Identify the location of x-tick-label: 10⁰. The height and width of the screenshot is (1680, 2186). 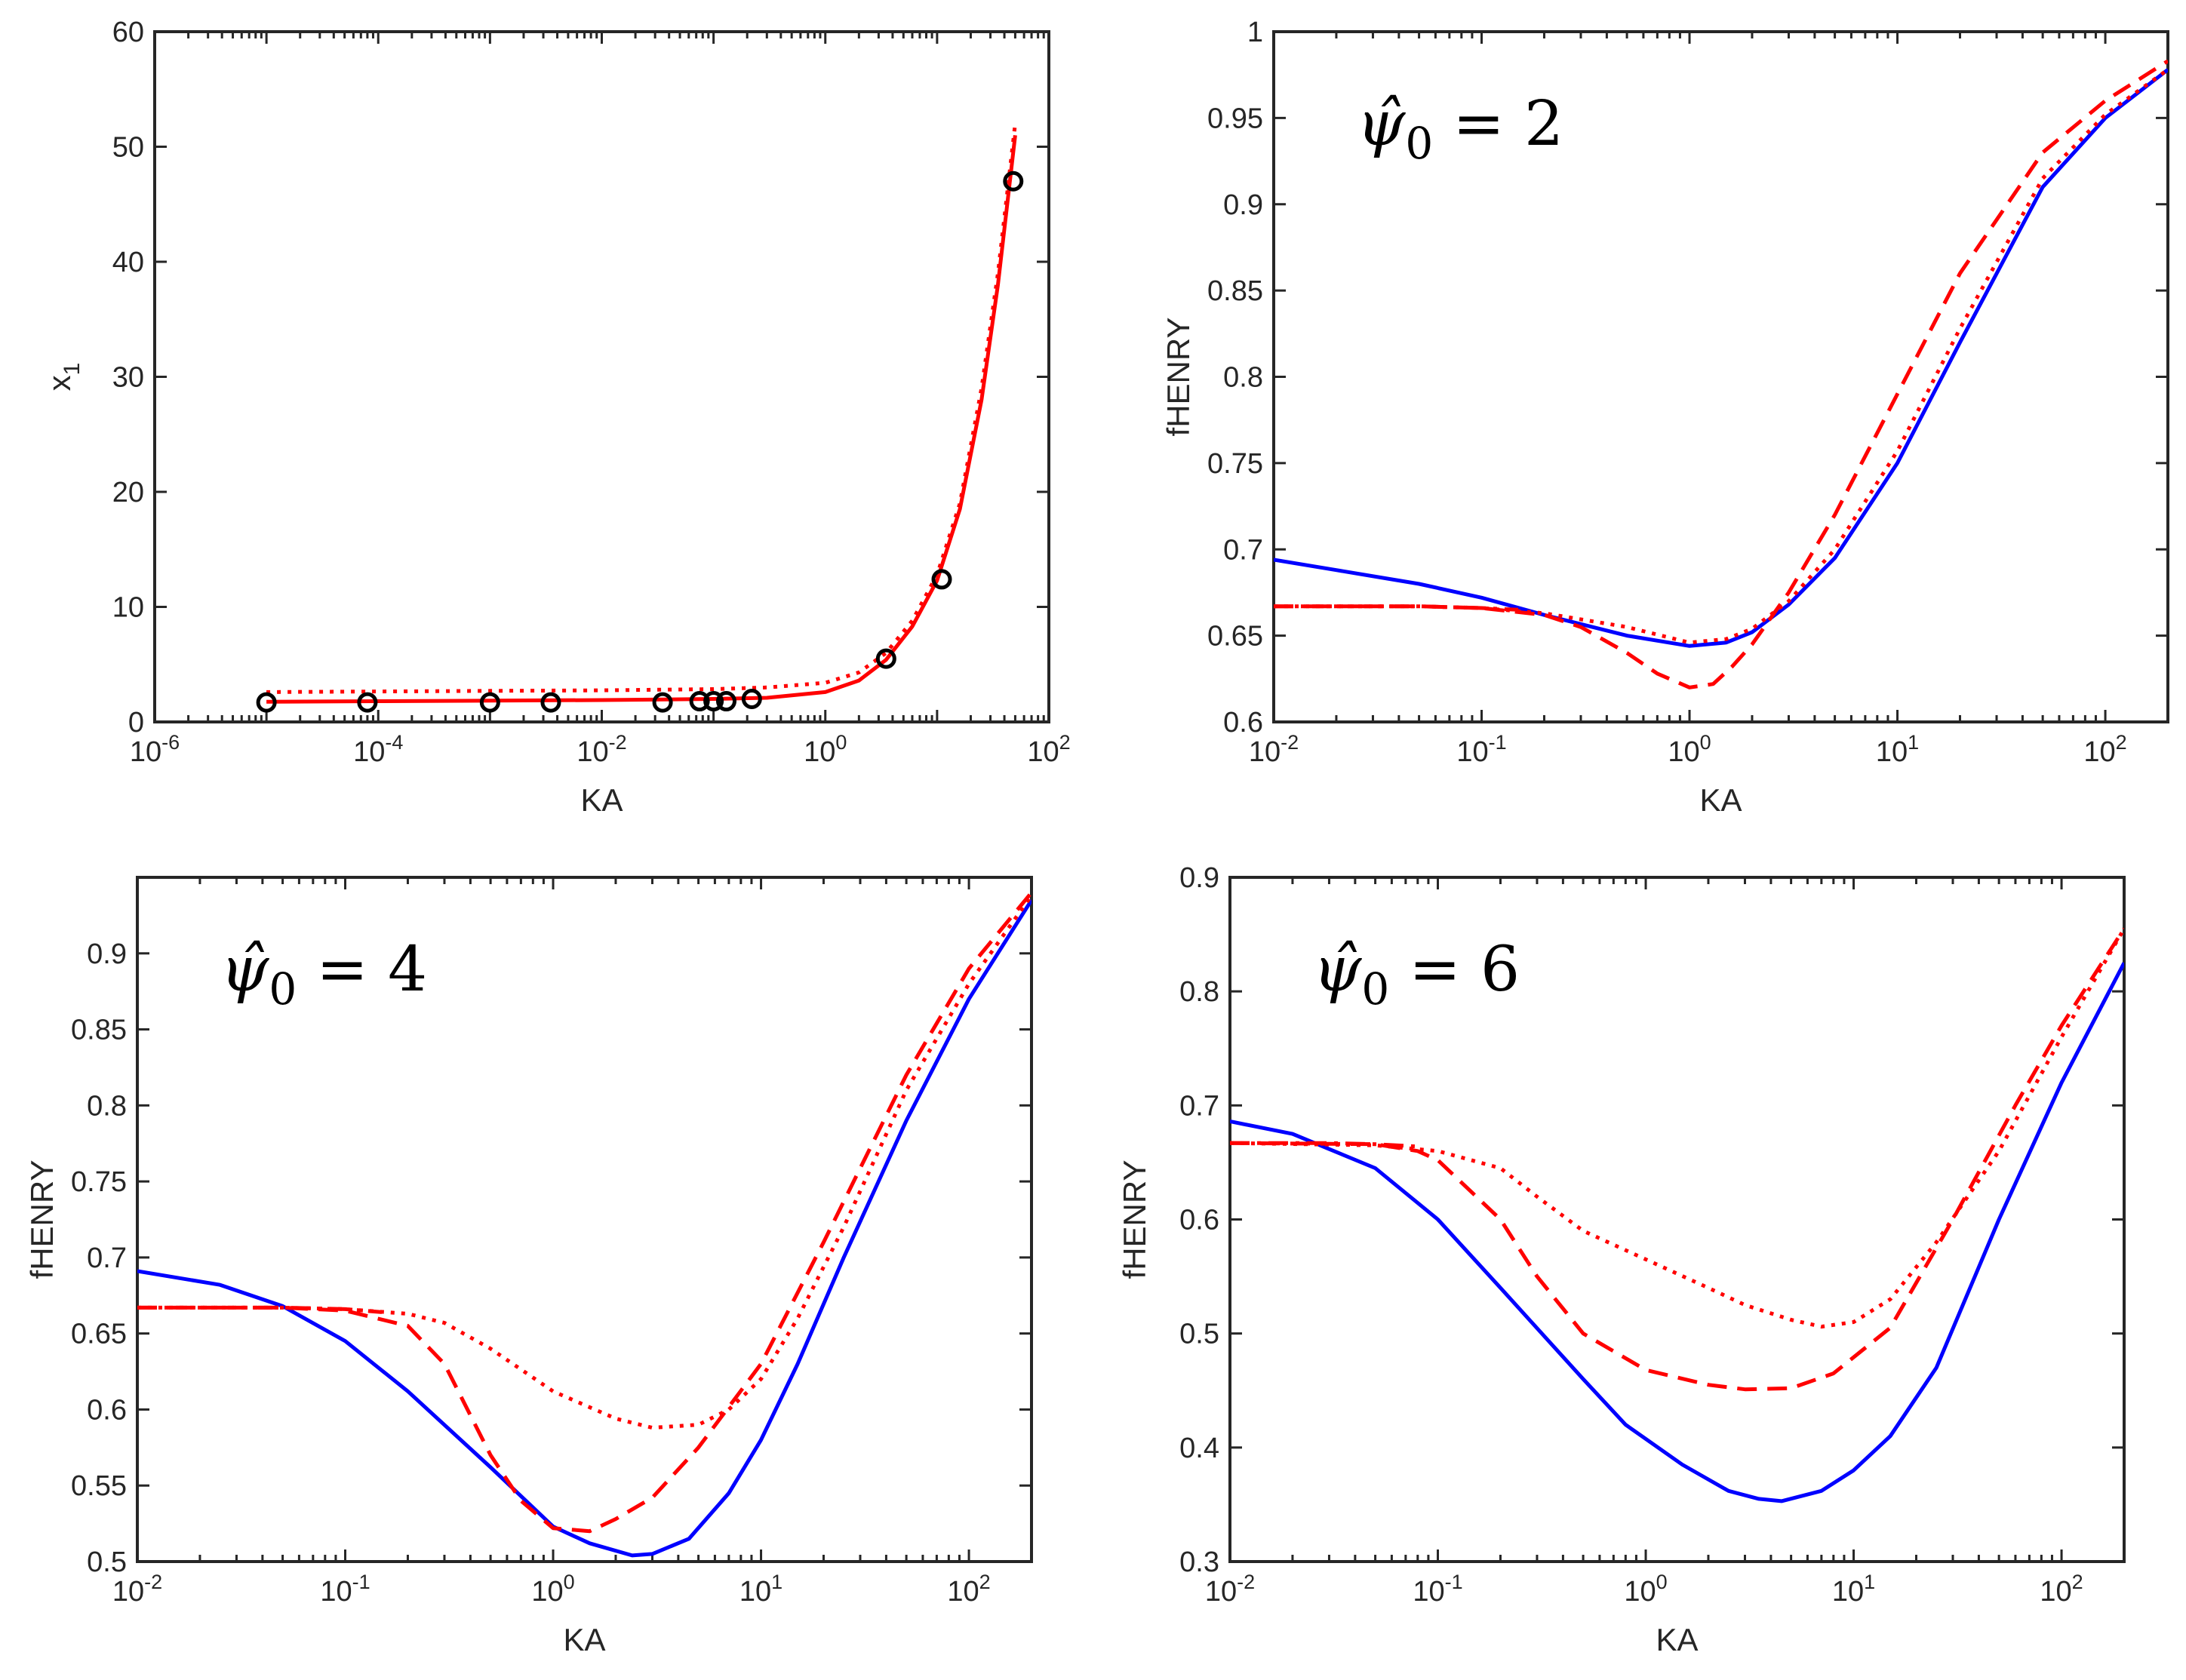
(825, 749).